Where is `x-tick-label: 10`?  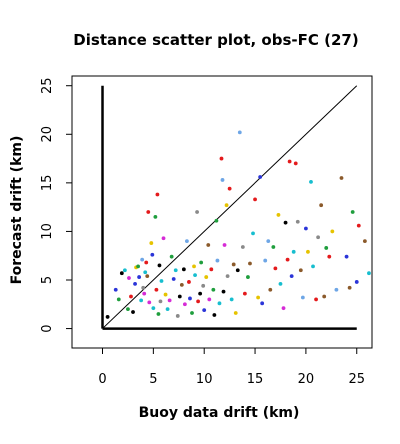
x-tick-label: 10 is located at coordinates (204, 379).